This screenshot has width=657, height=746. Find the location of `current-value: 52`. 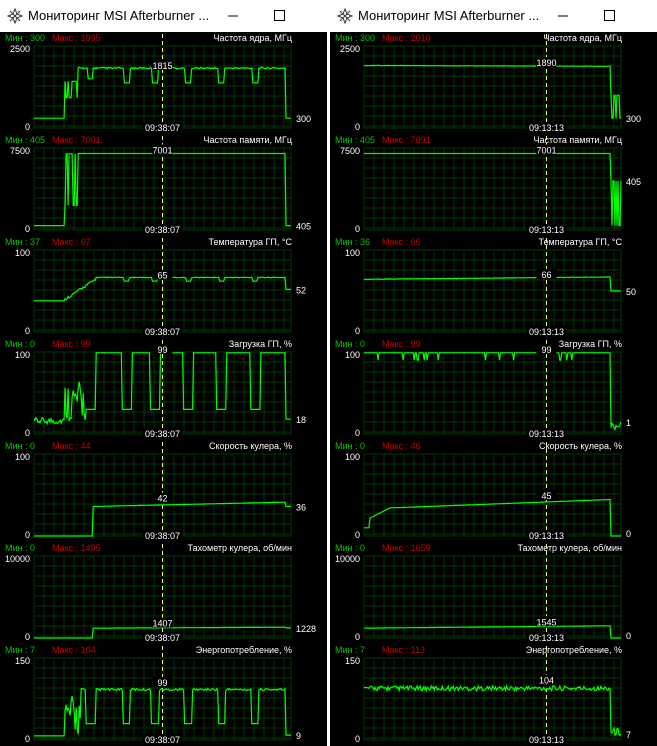

current-value: 52 is located at coordinates (301, 290).